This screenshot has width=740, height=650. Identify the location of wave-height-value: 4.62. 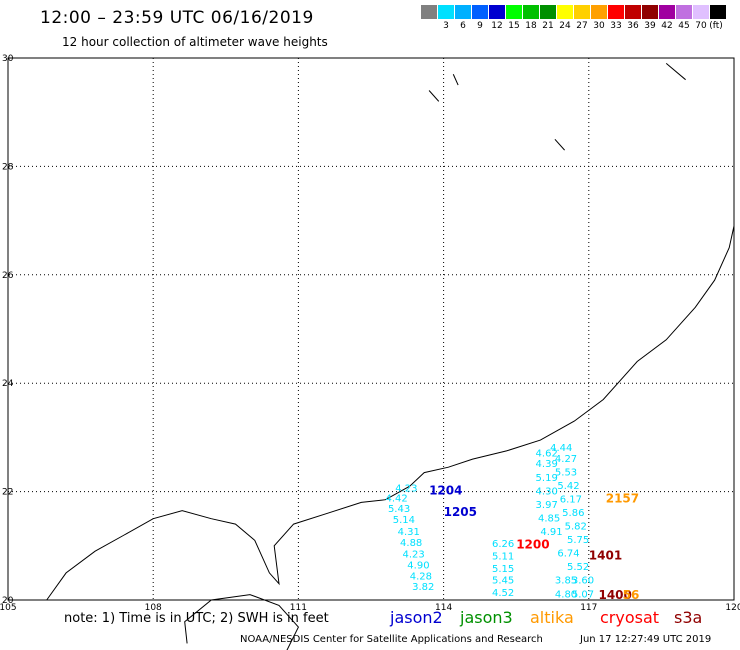
(547, 453).